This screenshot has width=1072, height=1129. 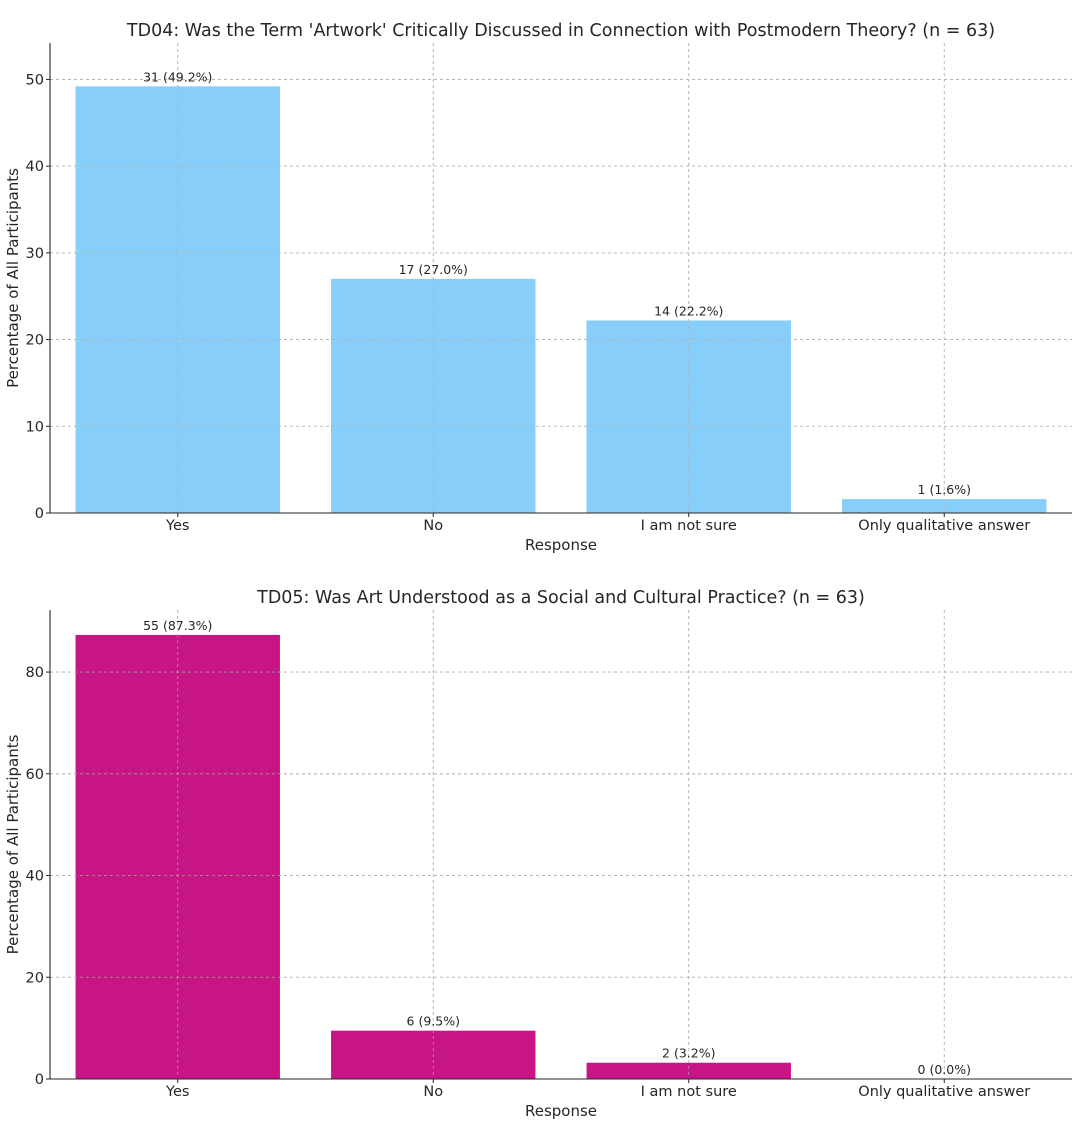 I want to click on data-label: 6 (9.5%), so click(x=433, y=1021).